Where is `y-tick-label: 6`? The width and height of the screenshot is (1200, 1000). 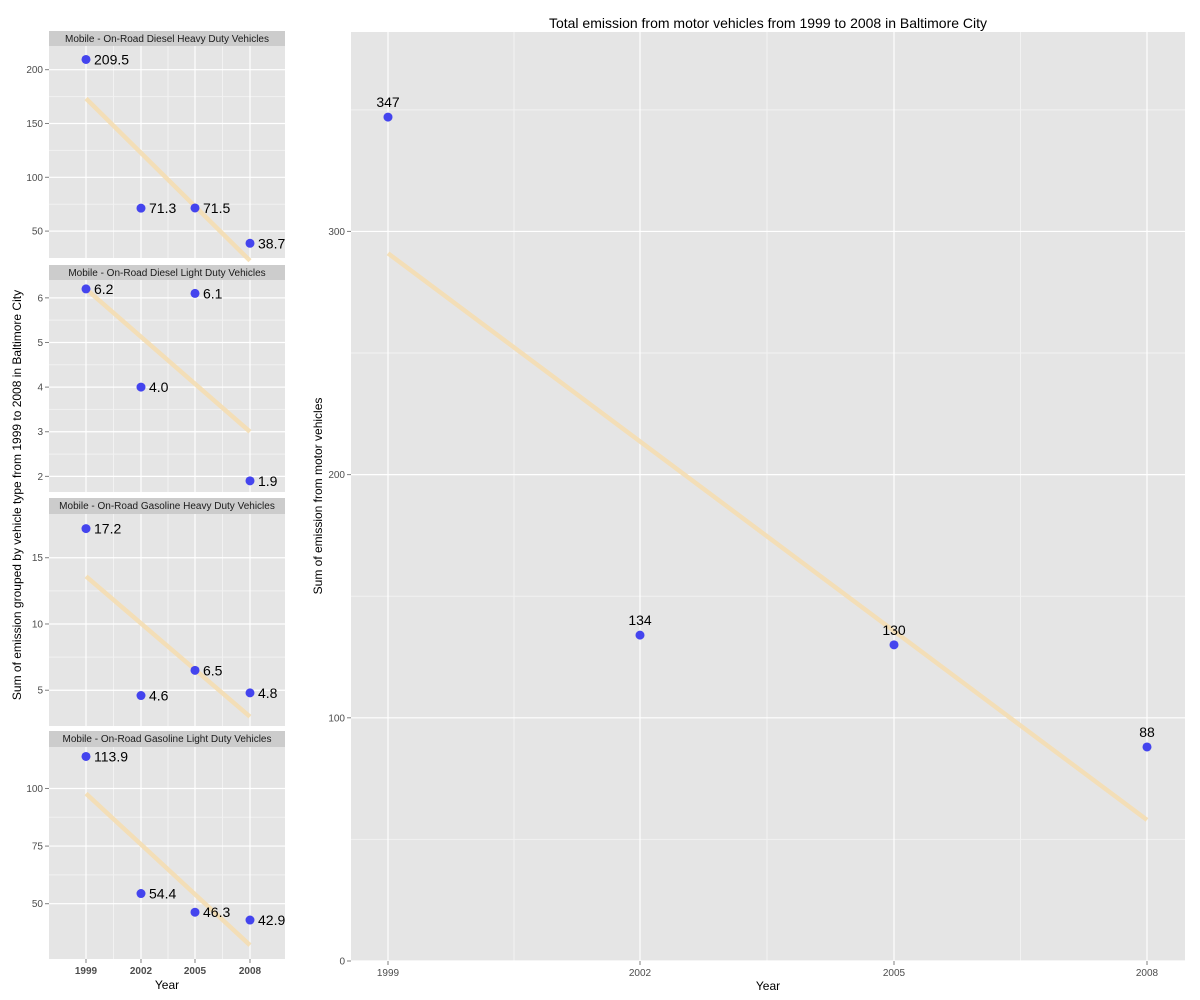
y-tick-label: 6 is located at coordinates (40, 298).